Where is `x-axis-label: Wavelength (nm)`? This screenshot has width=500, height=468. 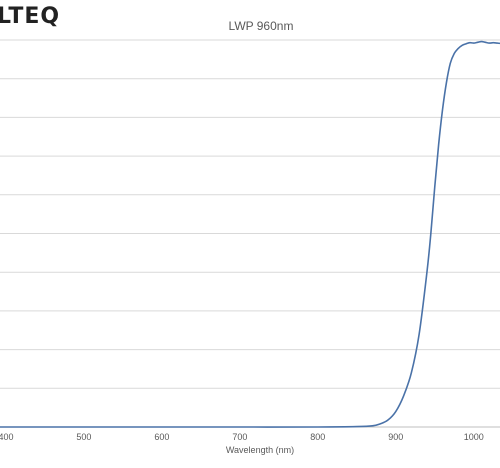 x-axis-label: Wavelength (nm) is located at coordinates (260, 450).